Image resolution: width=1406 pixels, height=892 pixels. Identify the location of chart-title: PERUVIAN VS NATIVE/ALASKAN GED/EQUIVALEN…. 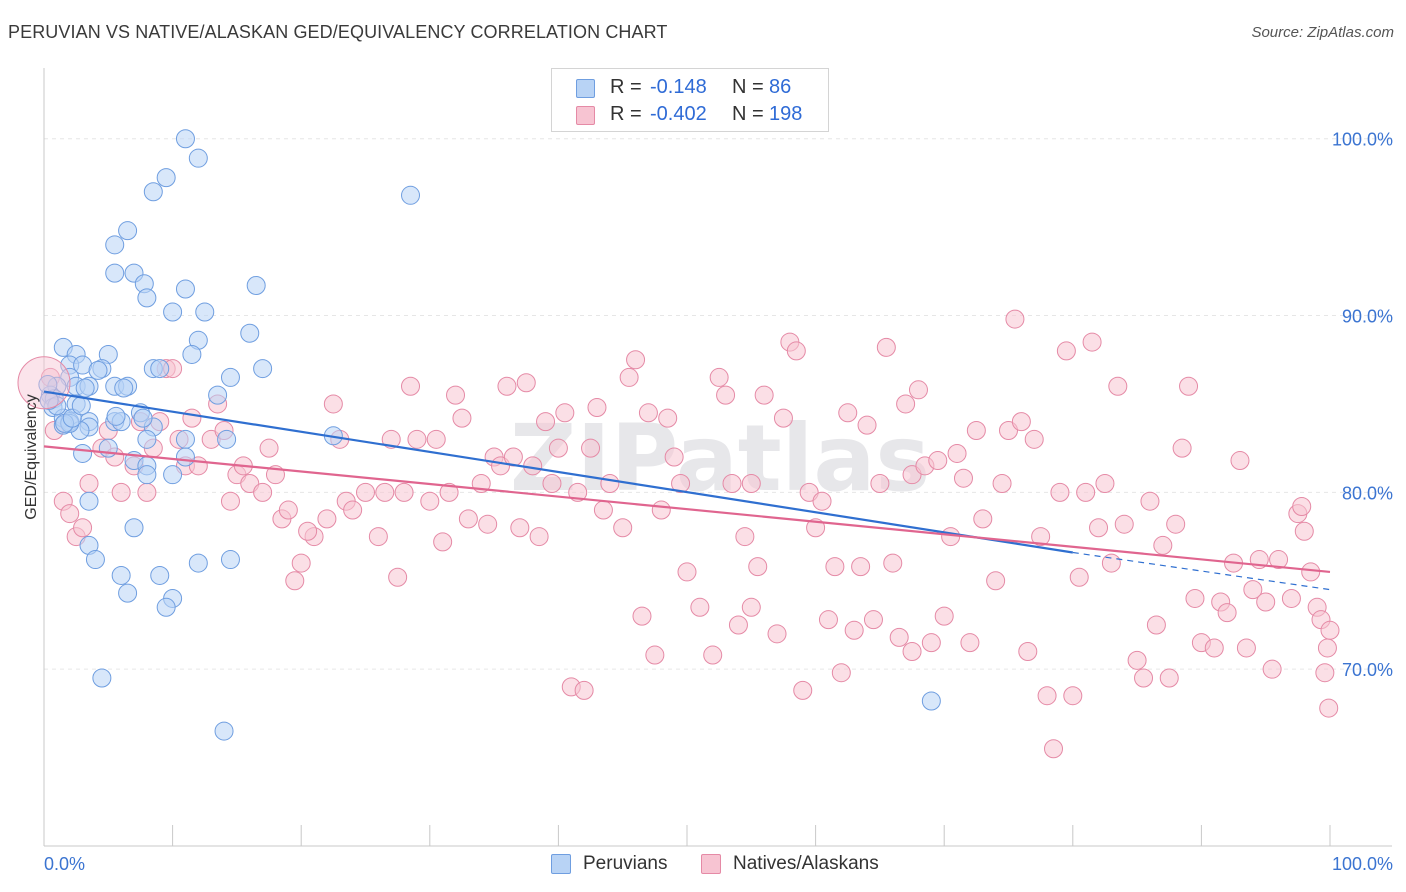
(338, 32).